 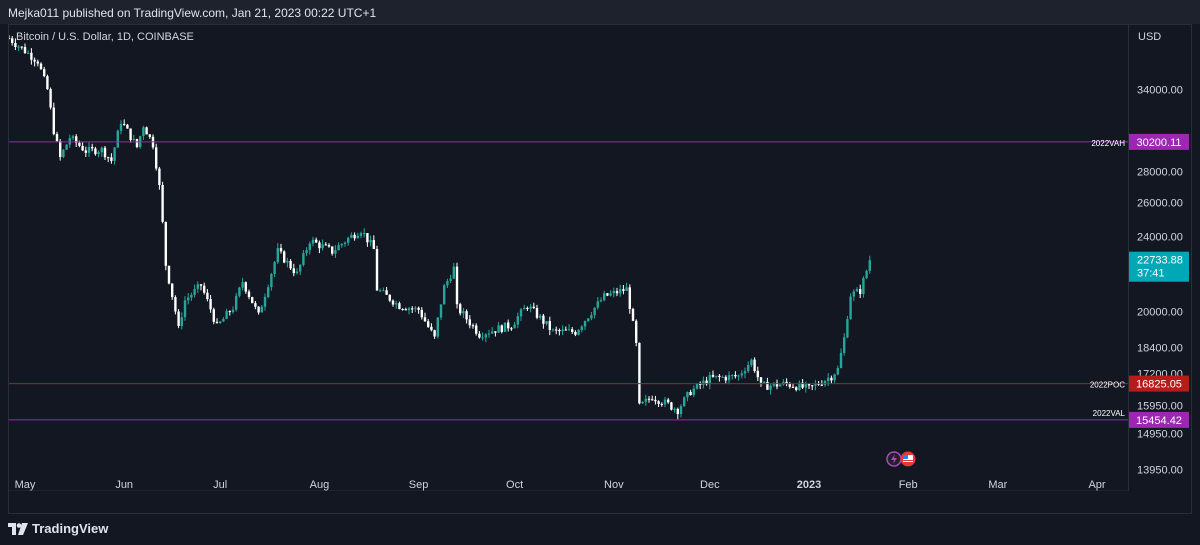 I want to click on symbol-title: Bitcoin / U.S. Dollar, 1D, COINBASE, so click(x=105, y=37).